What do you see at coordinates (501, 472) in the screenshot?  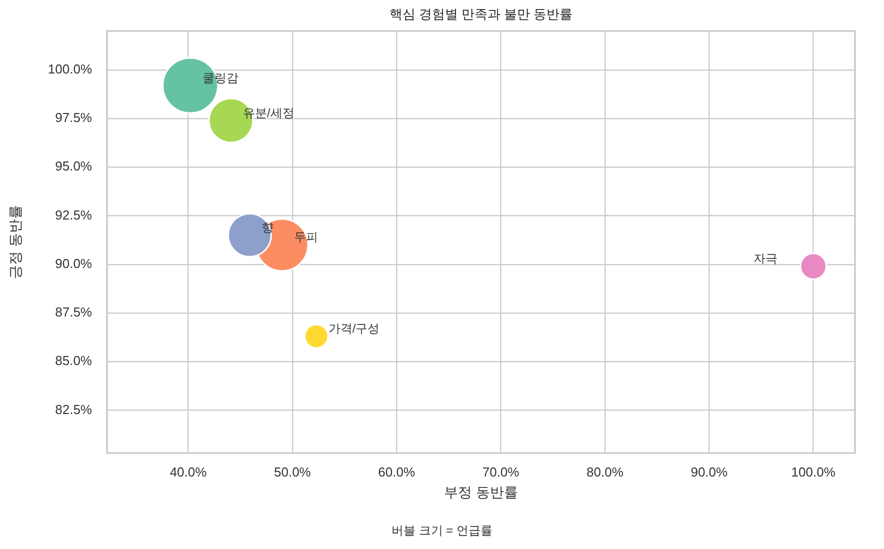 I see `x-tick-label: 70.0%` at bounding box center [501, 472].